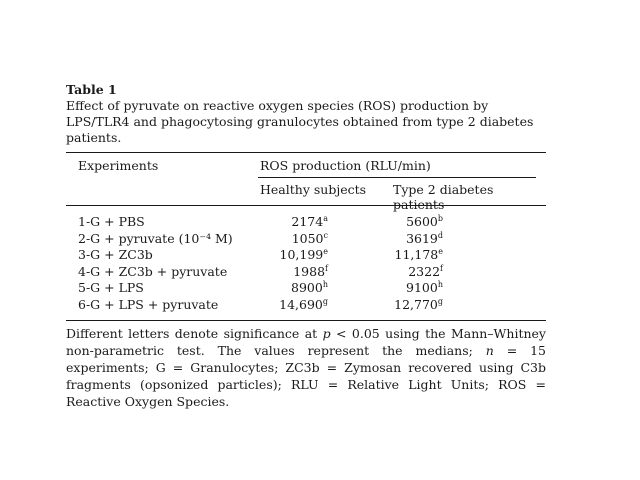 The height and width of the screenshot is (480, 640). Describe the element at coordinates (418, 304) in the screenshot. I see `row-diabetes-value: 12,770g` at that location.